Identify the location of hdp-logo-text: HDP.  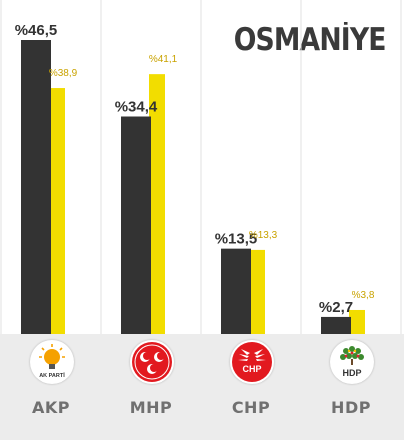
(351, 373).